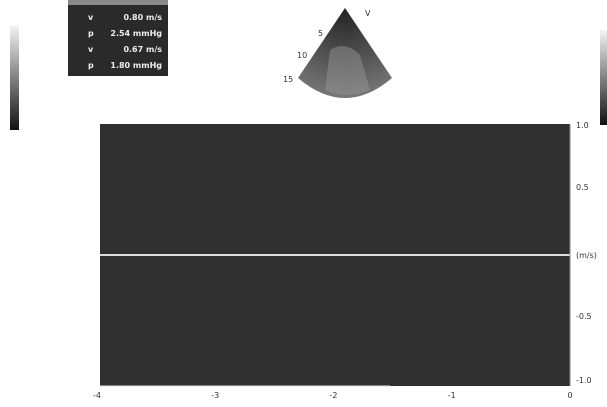 This screenshot has height=407, width=607. Describe the element at coordinates (586, 255) in the screenshot. I see `velocity-label: (m/s)` at that location.